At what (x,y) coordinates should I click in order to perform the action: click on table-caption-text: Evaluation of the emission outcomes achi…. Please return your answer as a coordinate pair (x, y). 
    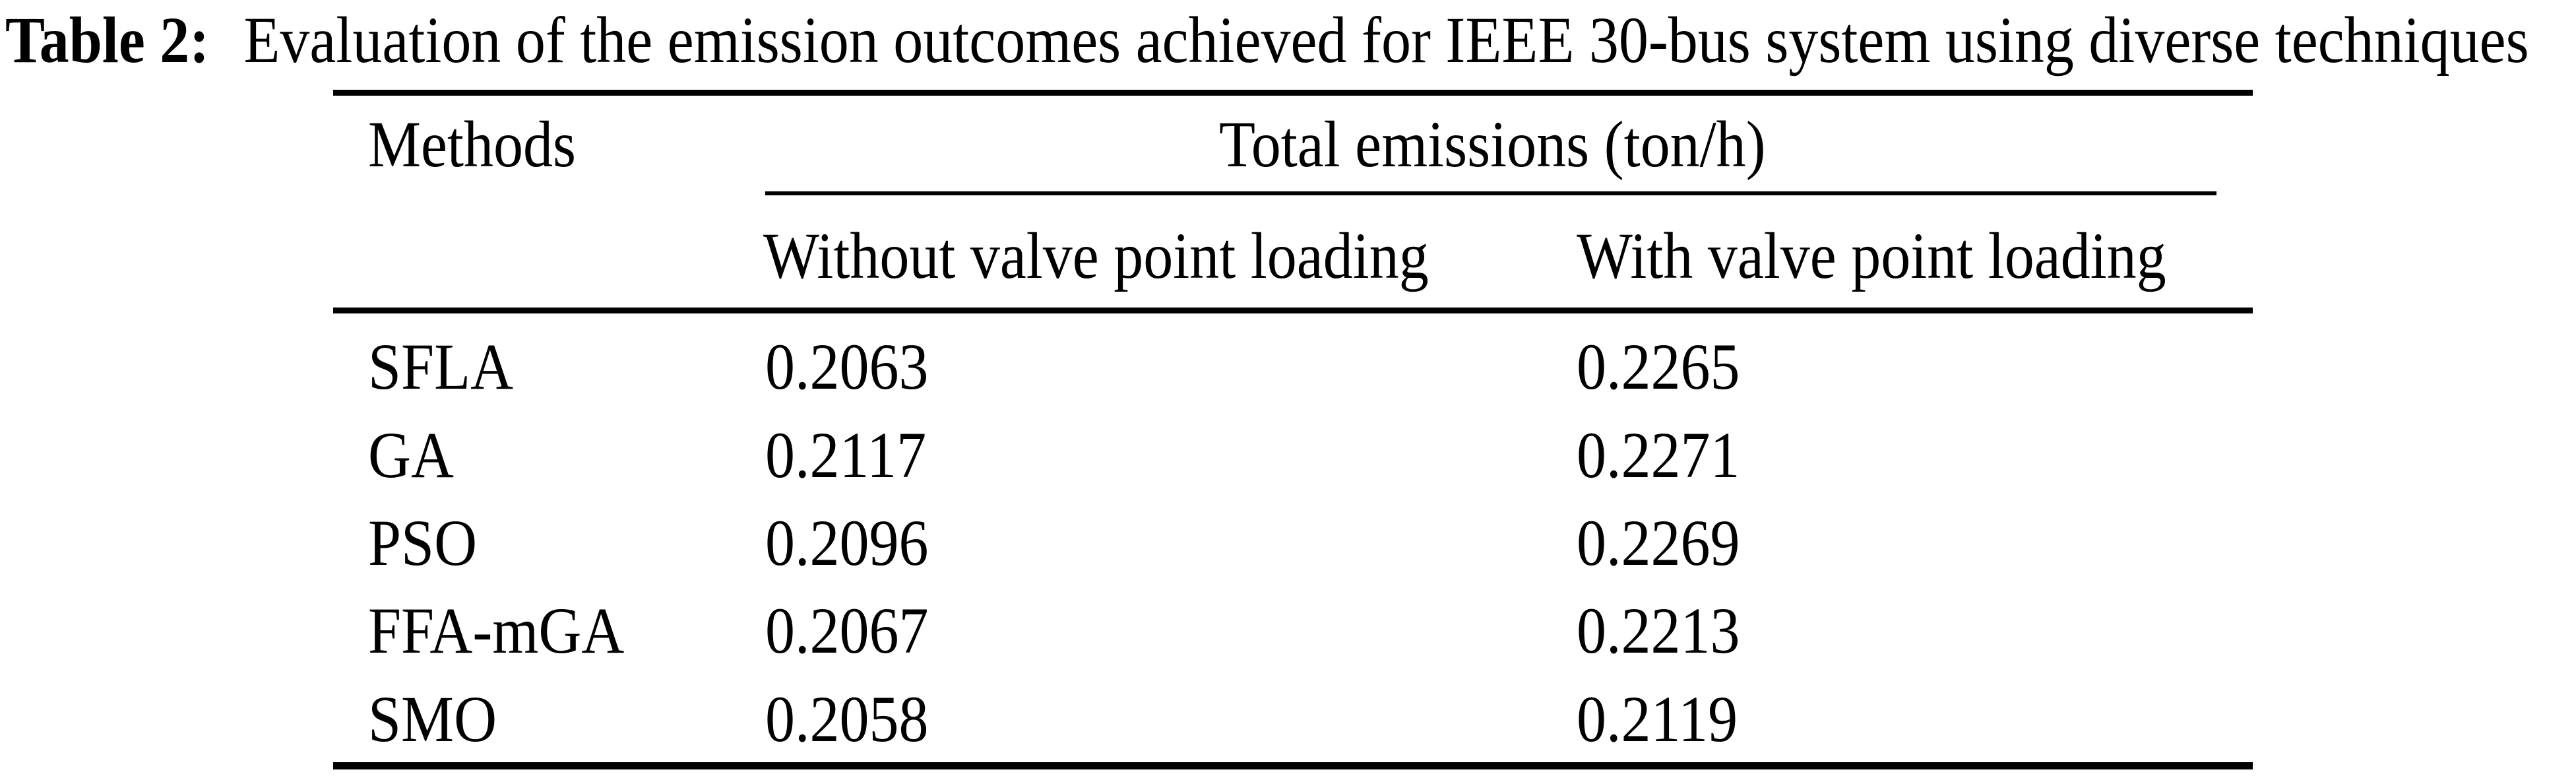
    Looking at the image, I should click on (1386, 40).